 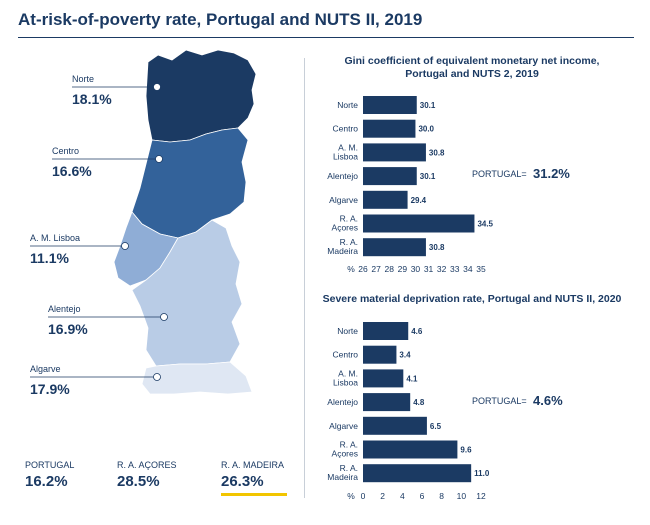 What do you see at coordinates (304, 278) in the screenshot?
I see `vertical-separator` at bounding box center [304, 278].